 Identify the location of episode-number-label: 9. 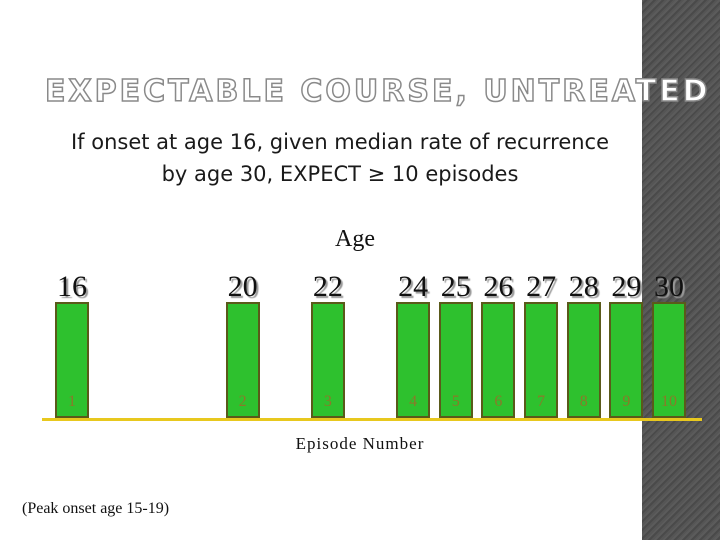
(626, 401).